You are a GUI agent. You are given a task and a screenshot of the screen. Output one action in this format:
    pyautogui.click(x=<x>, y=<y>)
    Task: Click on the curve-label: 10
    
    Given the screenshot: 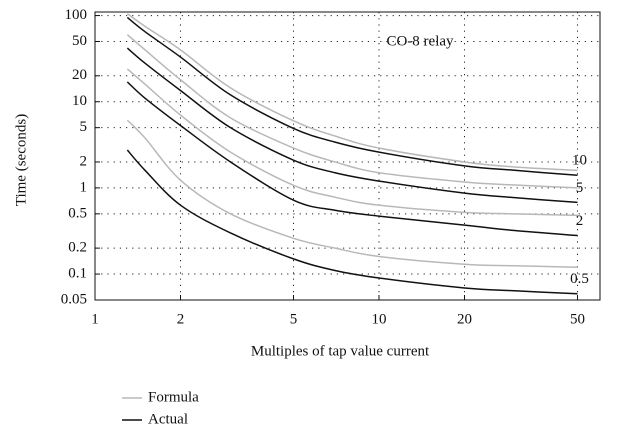 What is the action you would take?
    pyautogui.click(x=579, y=161)
    